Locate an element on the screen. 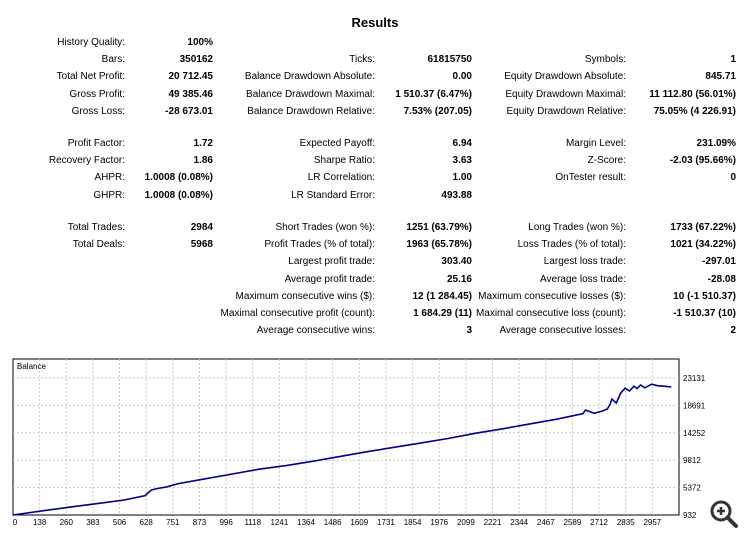 The height and width of the screenshot is (538, 750). margin-level-label: Margin Level: is located at coordinates (595, 143).